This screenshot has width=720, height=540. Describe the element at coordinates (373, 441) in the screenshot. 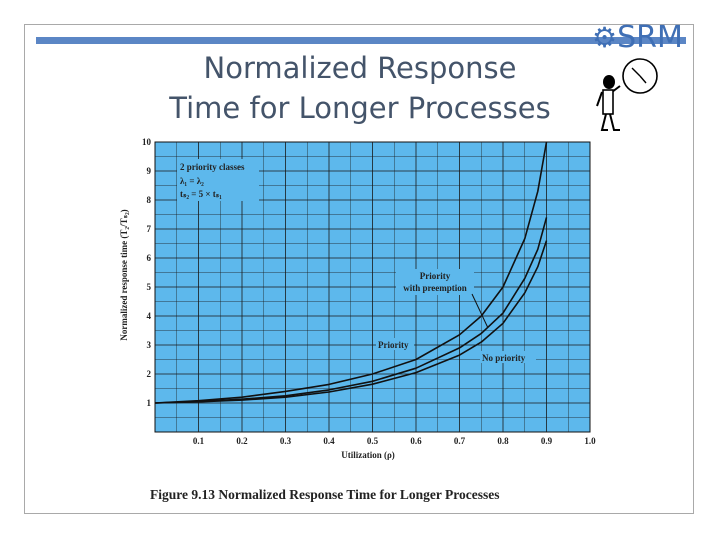

I see `x-tick-label: 0.5` at that location.